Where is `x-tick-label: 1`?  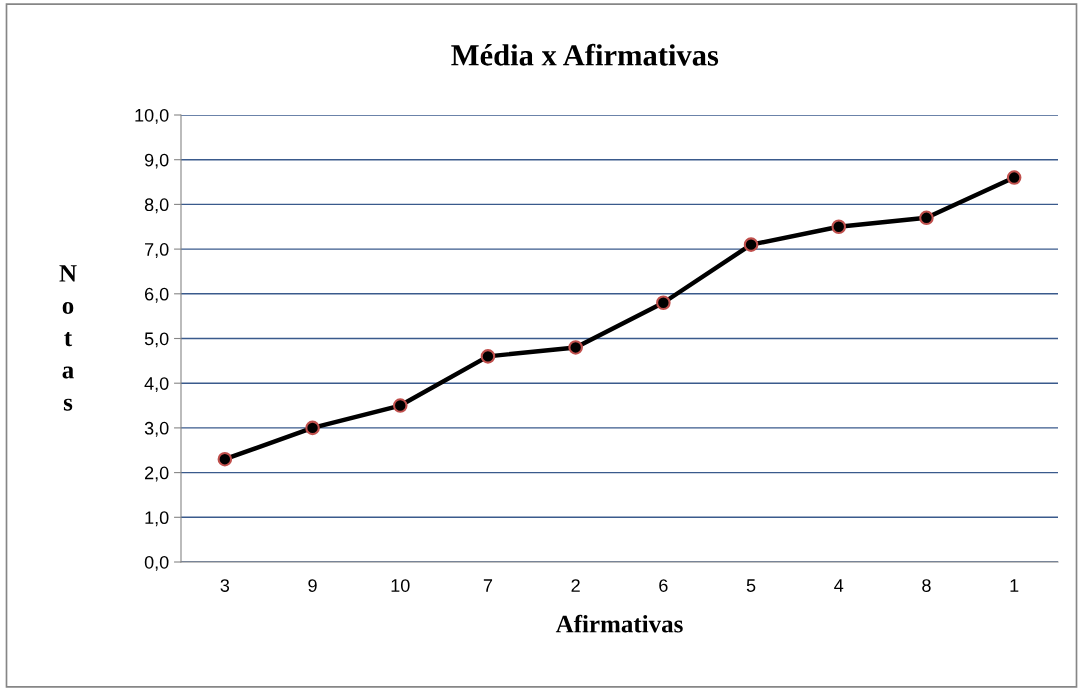 x-tick-label: 1 is located at coordinates (1014, 585).